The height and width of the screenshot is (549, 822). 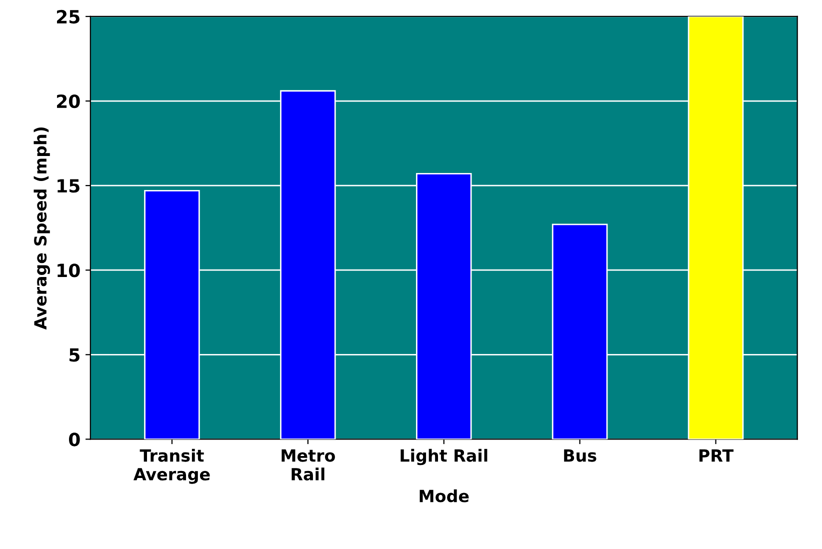 What do you see at coordinates (69, 186) in the screenshot?
I see `y-tick-label: 15` at bounding box center [69, 186].